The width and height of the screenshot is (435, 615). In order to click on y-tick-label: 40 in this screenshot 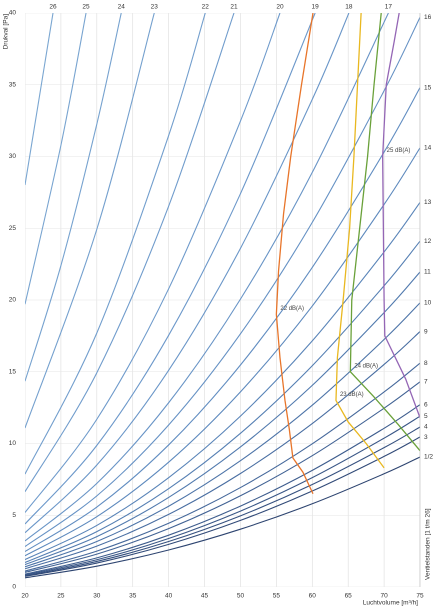, I will do `click(13, 13)`.